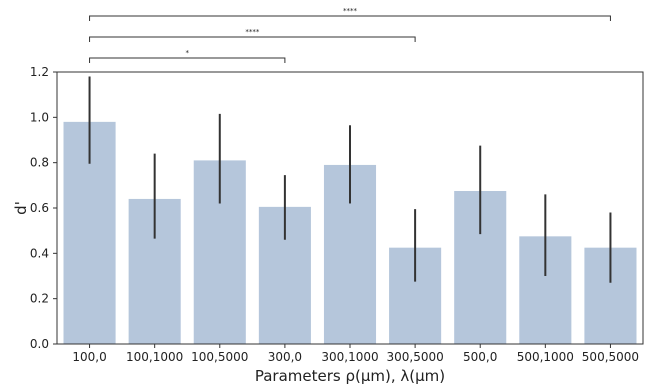 Image resolution: width=645 pixels, height=387 pixels. Describe the element at coordinates (610, 357) in the screenshot. I see `x-tick-label: 500,5000` at that location.